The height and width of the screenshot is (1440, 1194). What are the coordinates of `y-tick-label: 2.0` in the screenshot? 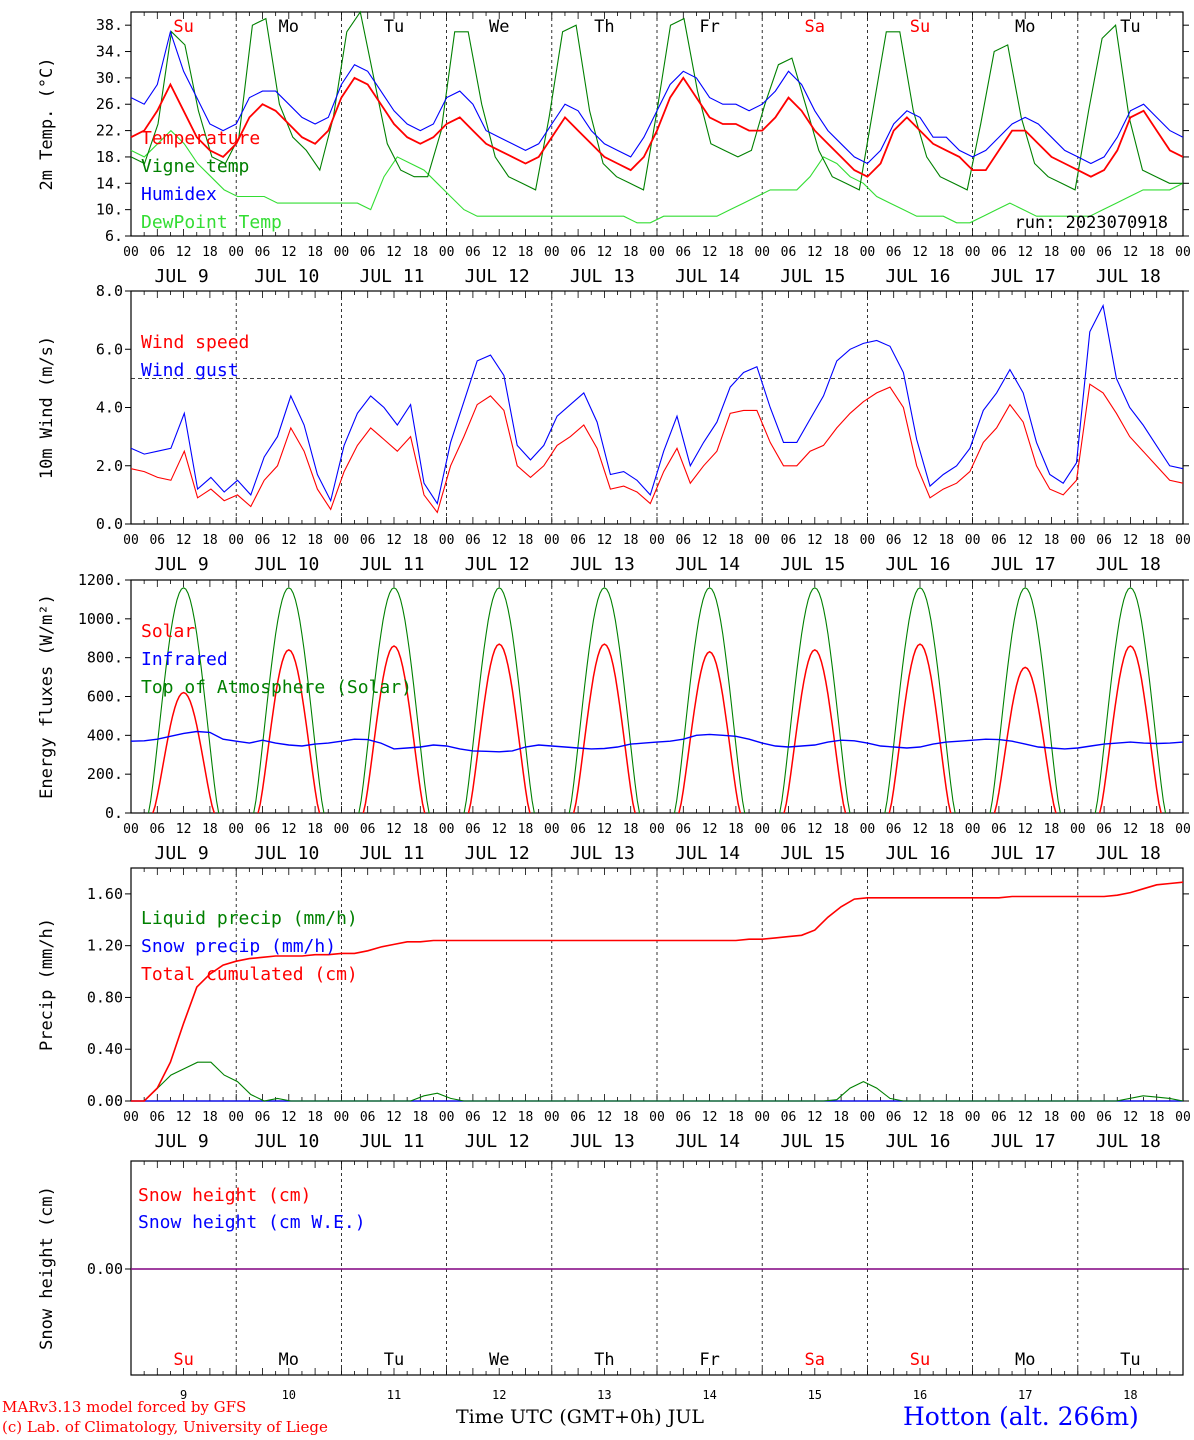 It's located at (109, 466).